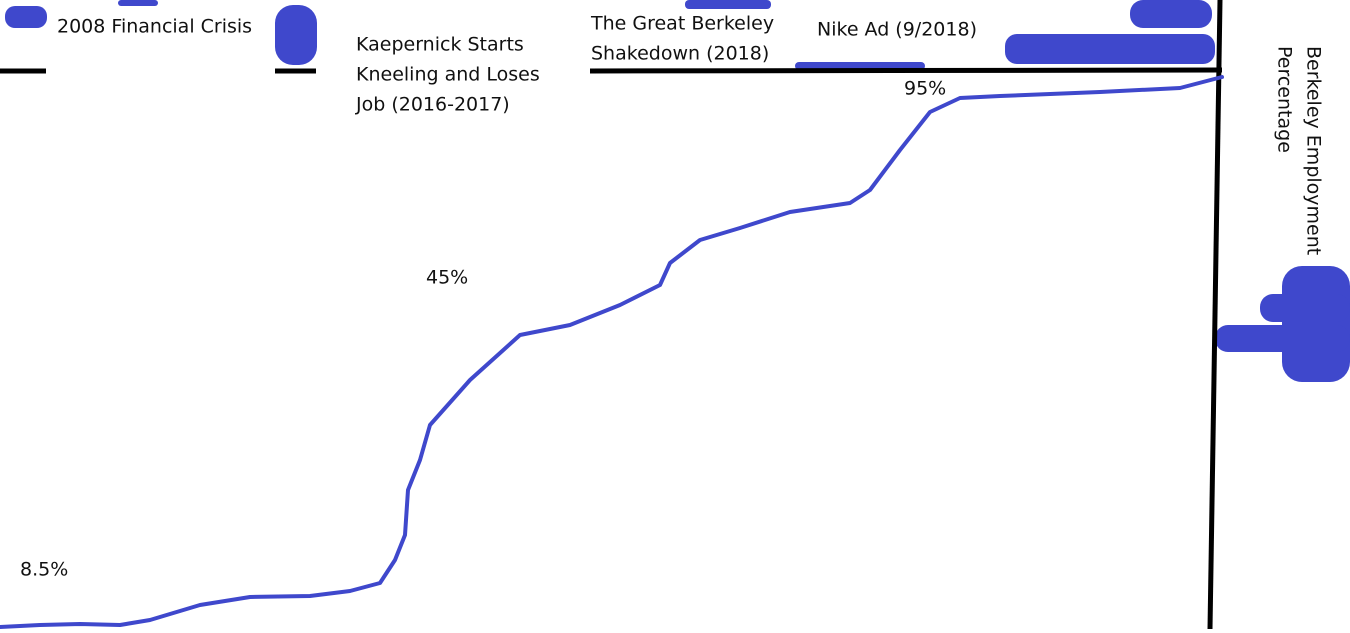  Describe the element at coordinates (440, 45) in the screenshot. I see `event-label: Kaepernick Starts` at that location.